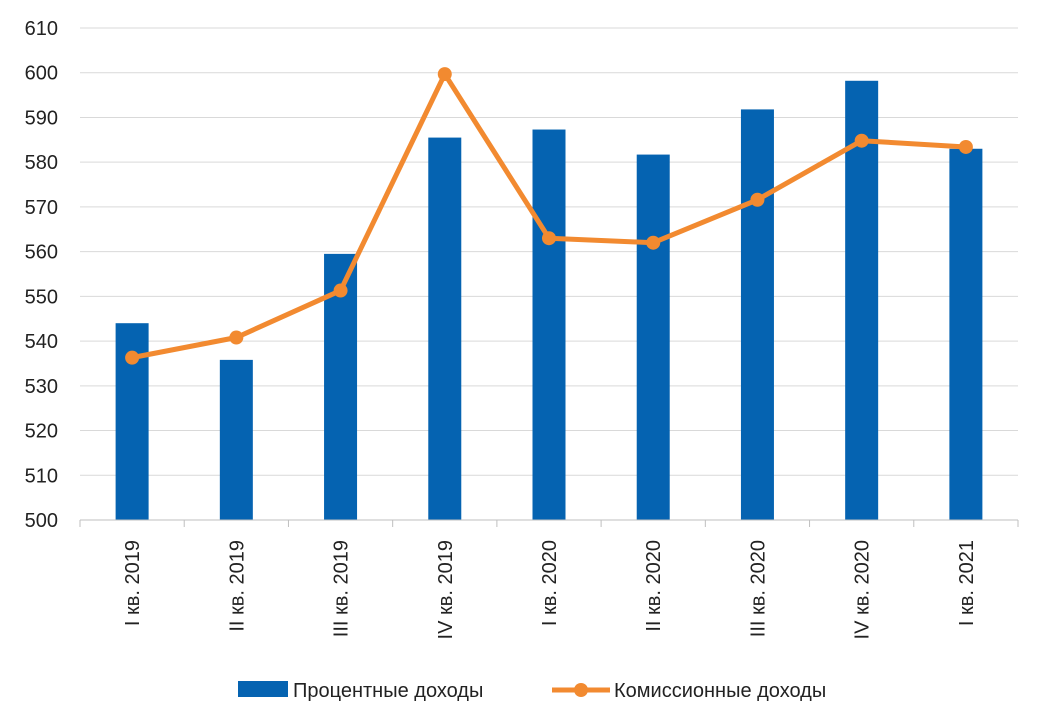 The width and height of the screenshot is (1040, 725). I want to click on y-tick-label-600: 600, so click(41, 74).